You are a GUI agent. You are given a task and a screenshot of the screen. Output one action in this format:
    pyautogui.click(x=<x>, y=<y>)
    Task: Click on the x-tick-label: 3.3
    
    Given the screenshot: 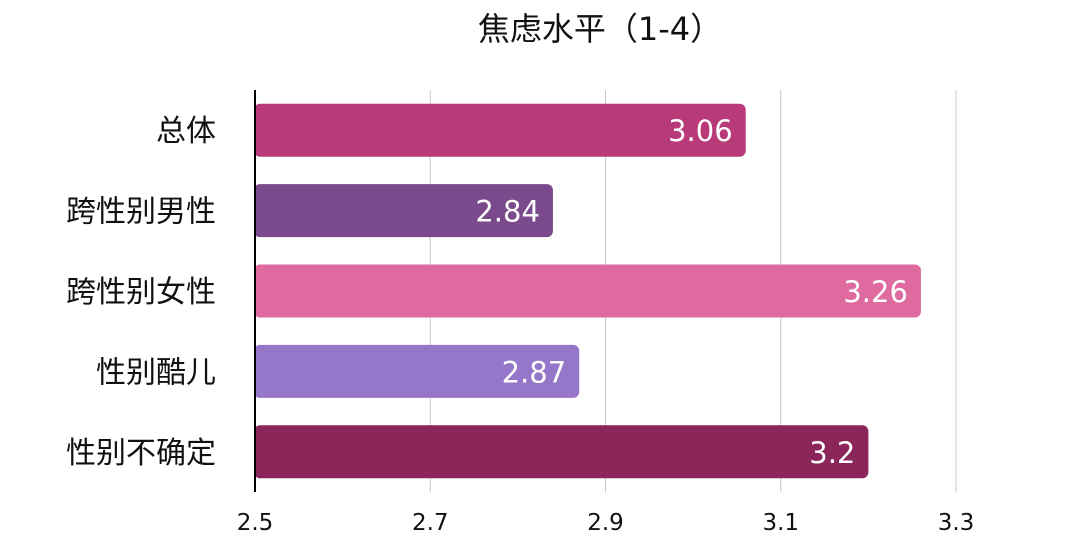 What is the action you would take?
    pyautogui.click(x=956, y=523)
    